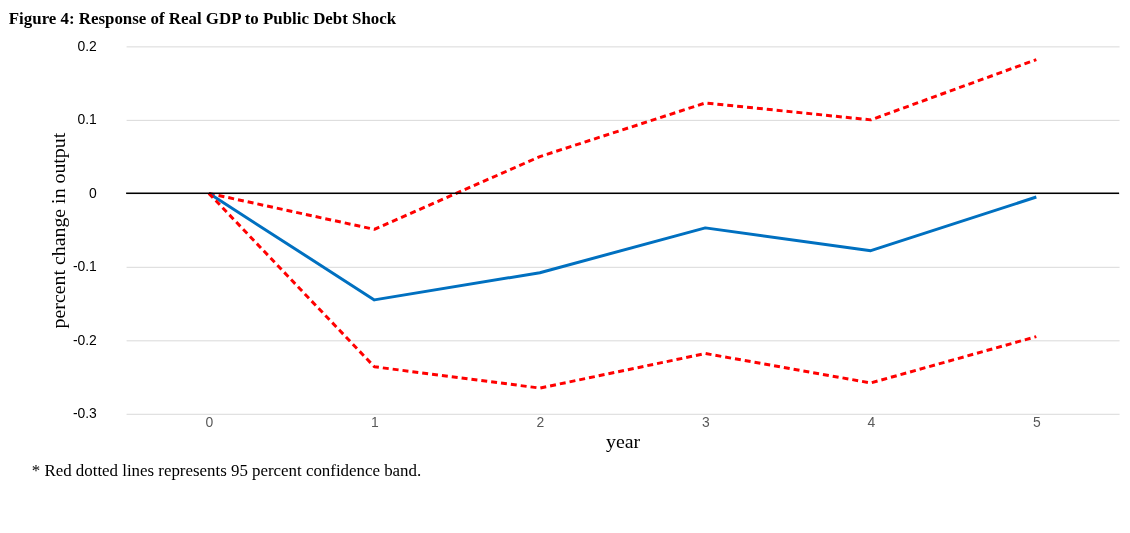 Image resolution: width=1130 pixels, height=533 pixels. I want to click on y-tick-label: 0.2, so click(87, 45).